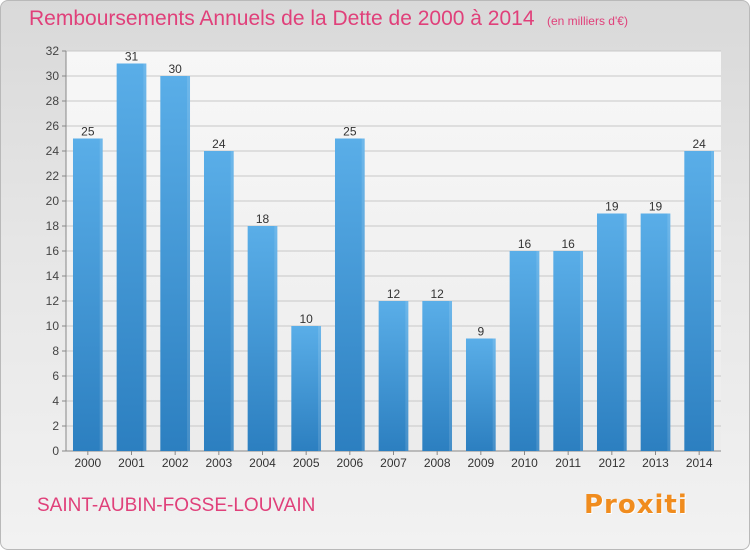  Describe the element at coordinates (53, 76) in the screenshot. I see `y-tick-label: 30` at that location.